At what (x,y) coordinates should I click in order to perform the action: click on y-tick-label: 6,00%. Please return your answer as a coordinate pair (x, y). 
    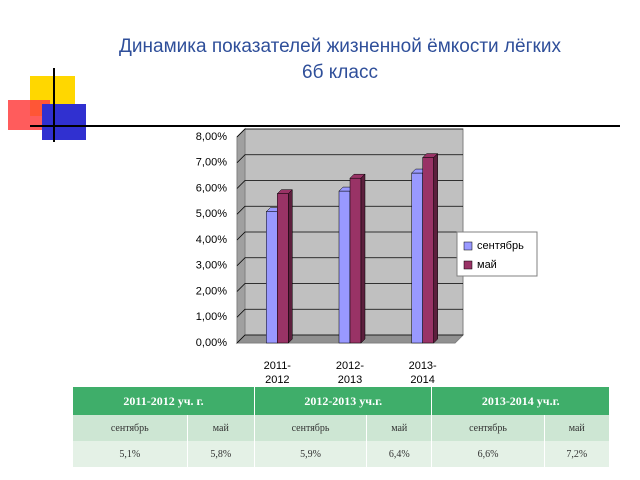
    Looking at the image, I should click on (211, 188).